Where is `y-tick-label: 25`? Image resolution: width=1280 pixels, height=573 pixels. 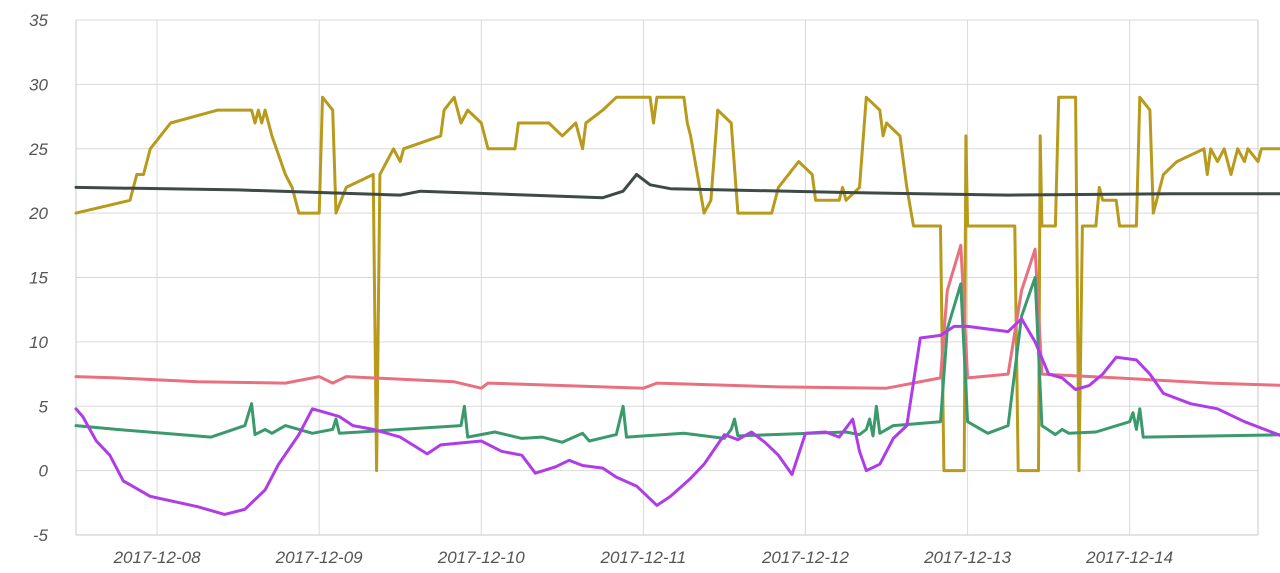 y-tick-label: 25 is located at coordinates (38, 149).